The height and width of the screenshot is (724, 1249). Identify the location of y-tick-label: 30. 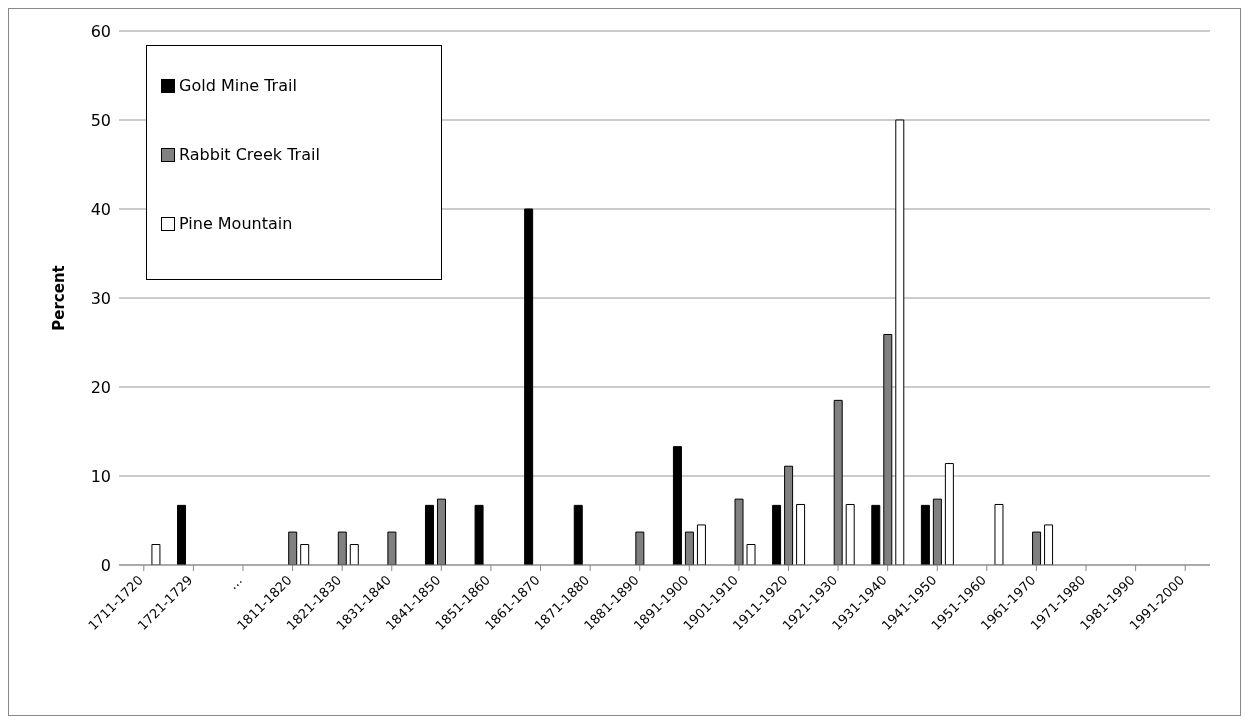
(100, 298).